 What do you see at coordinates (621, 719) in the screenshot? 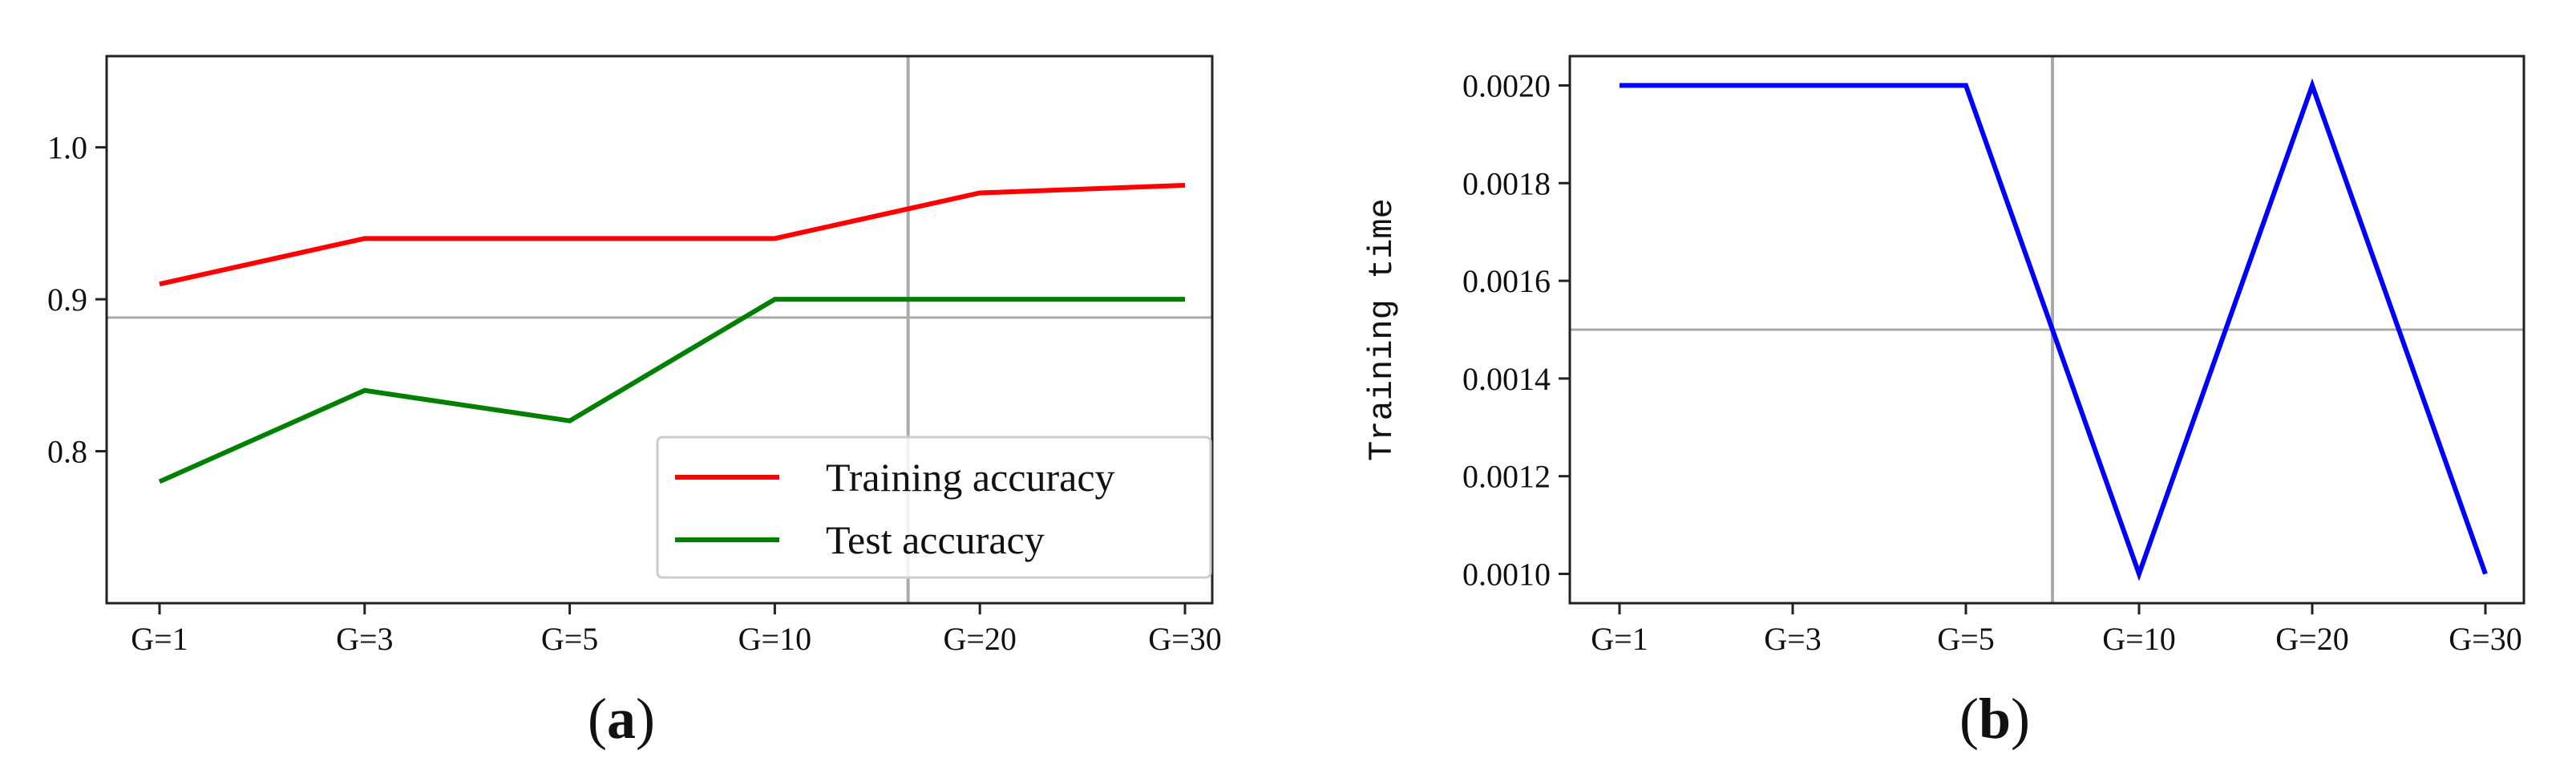
I see `panel-label: (a)` at bounding box center [621, 719].